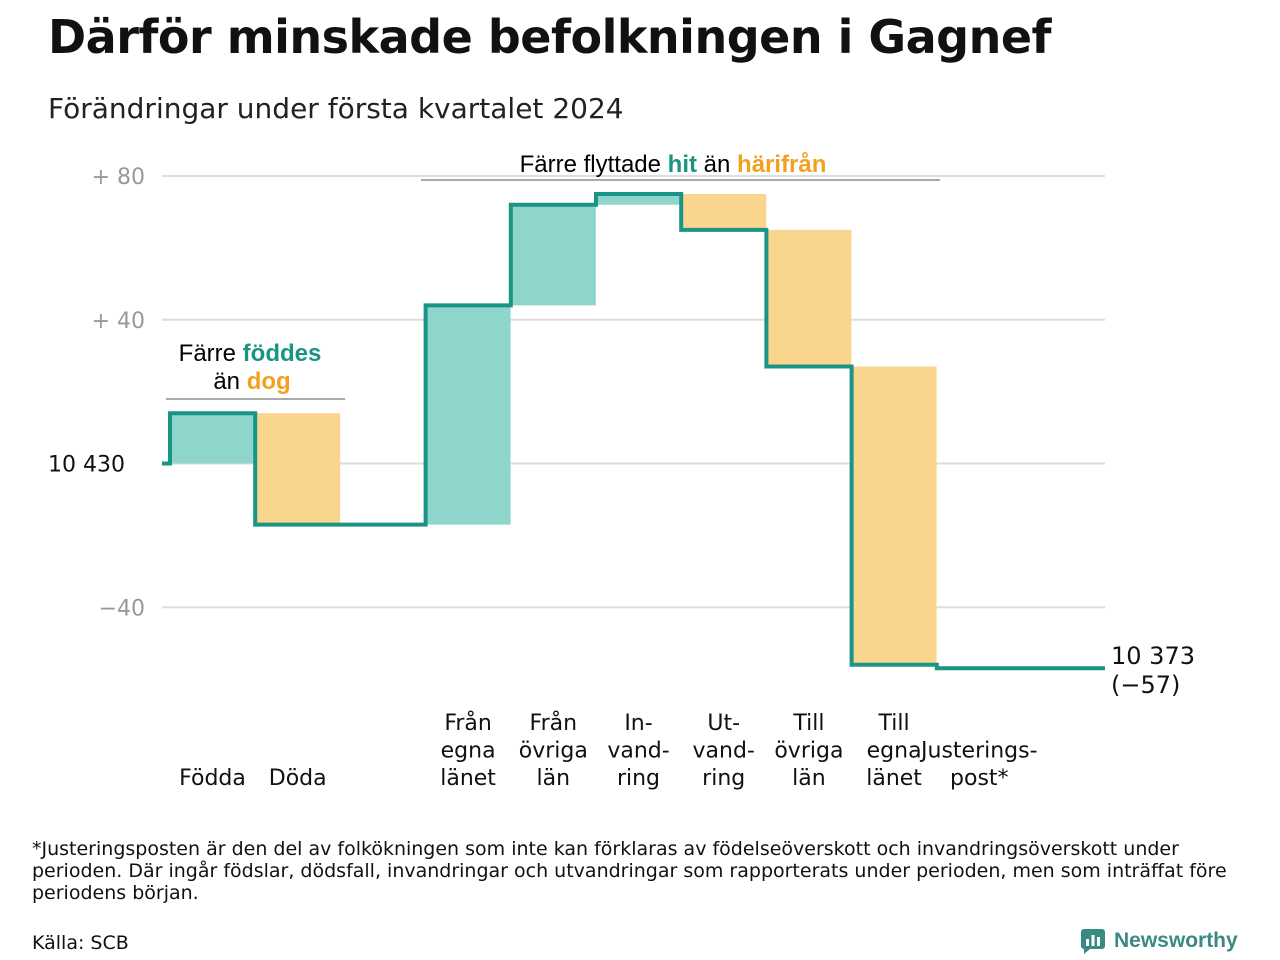 The image size is (1280, 960). What do you see at coordinates (212, 778) in the screenshot?
I see `category-label: Födda` at bounding box center [212, 778].